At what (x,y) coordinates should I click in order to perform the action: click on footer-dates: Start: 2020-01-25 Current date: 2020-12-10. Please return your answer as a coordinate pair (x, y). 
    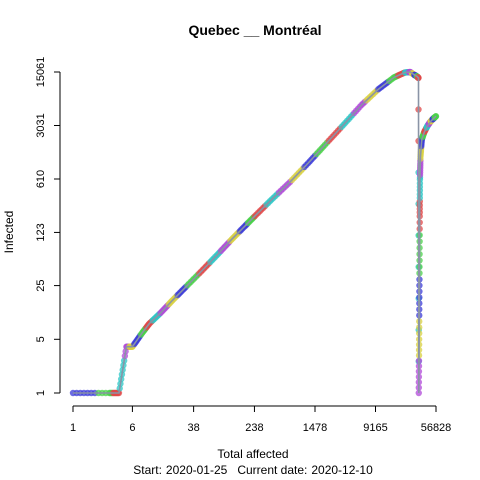
    Looking at the image, I should click on (253, 470).